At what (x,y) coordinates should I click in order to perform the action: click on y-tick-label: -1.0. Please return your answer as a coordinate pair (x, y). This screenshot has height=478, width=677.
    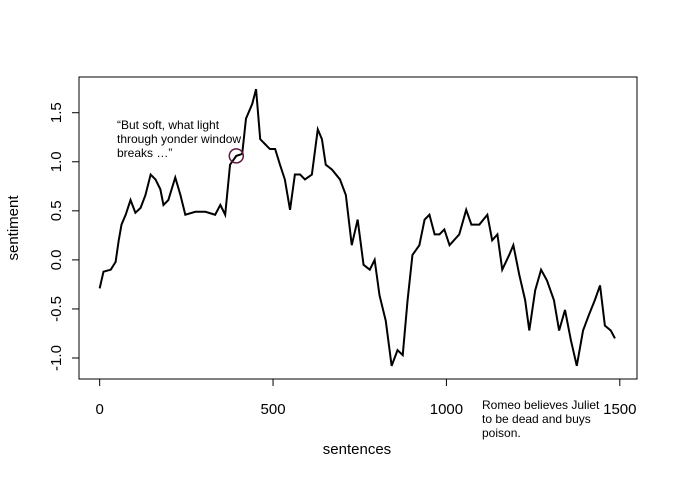
    Looking at the image, I should click on (56, 358).